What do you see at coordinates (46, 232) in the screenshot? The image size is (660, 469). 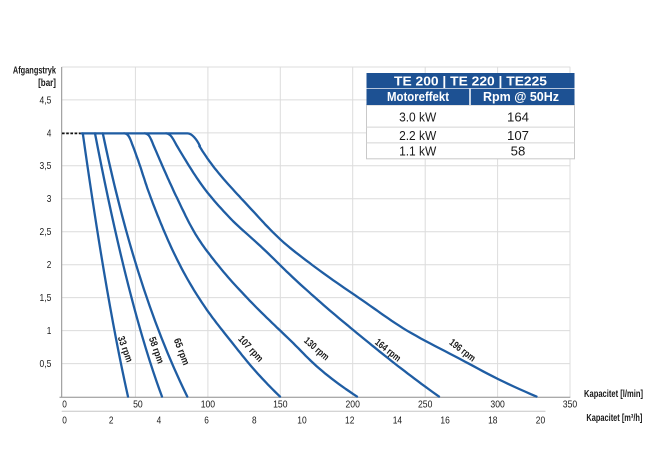 I see `svg-text: 2,5` at bounding box center [46, 232].